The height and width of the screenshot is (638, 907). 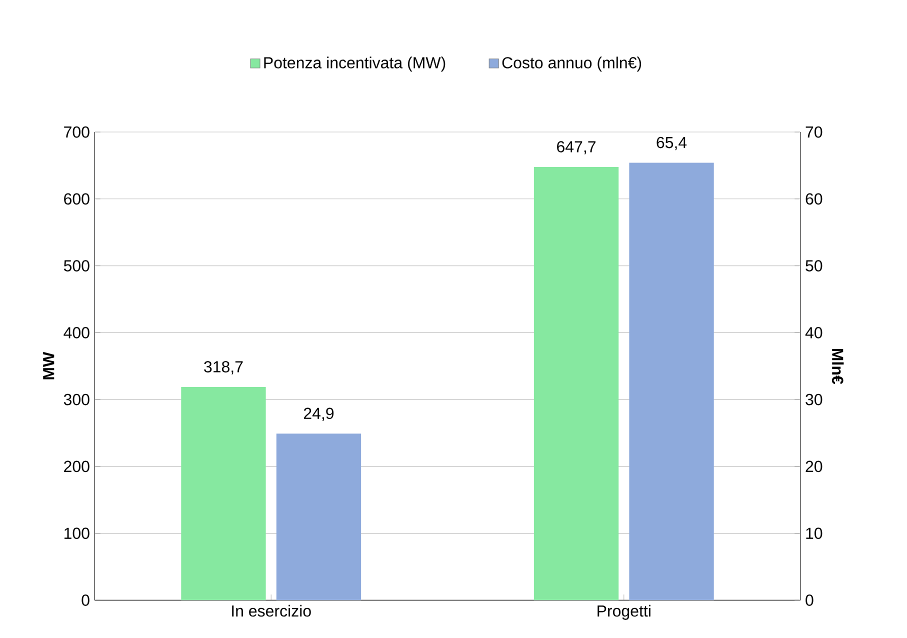 I want to click on x-tick-label: Progetti, so click(x=624, y=612).